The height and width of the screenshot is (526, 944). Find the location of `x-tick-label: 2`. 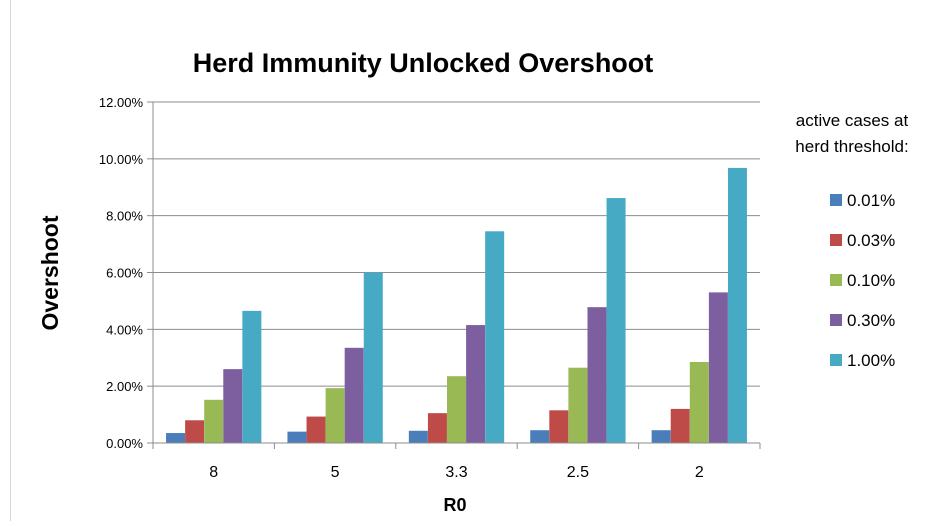

x-tick-label: 2 is located at coordinates (699, 472).